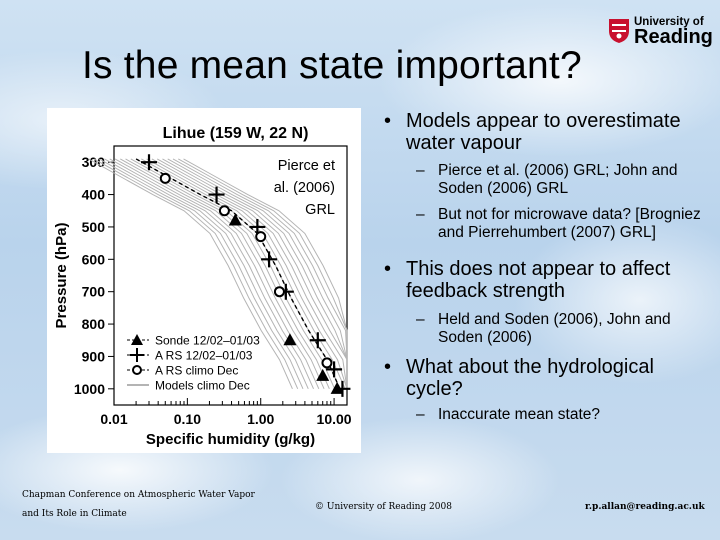 Image resolution: width=720 pixels, height=540 pixels. What do you see at coordinates (89, 389) in the screenshot?
I see `y-tick-label: 1000` at bounding box center [89, 389].